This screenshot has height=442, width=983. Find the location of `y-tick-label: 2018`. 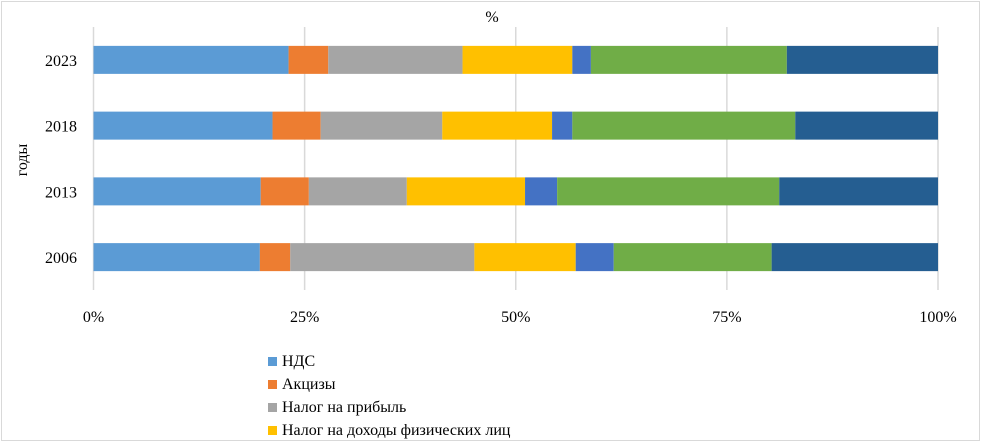

y-tick-label: 2018 is located at coordinates (61, 127).